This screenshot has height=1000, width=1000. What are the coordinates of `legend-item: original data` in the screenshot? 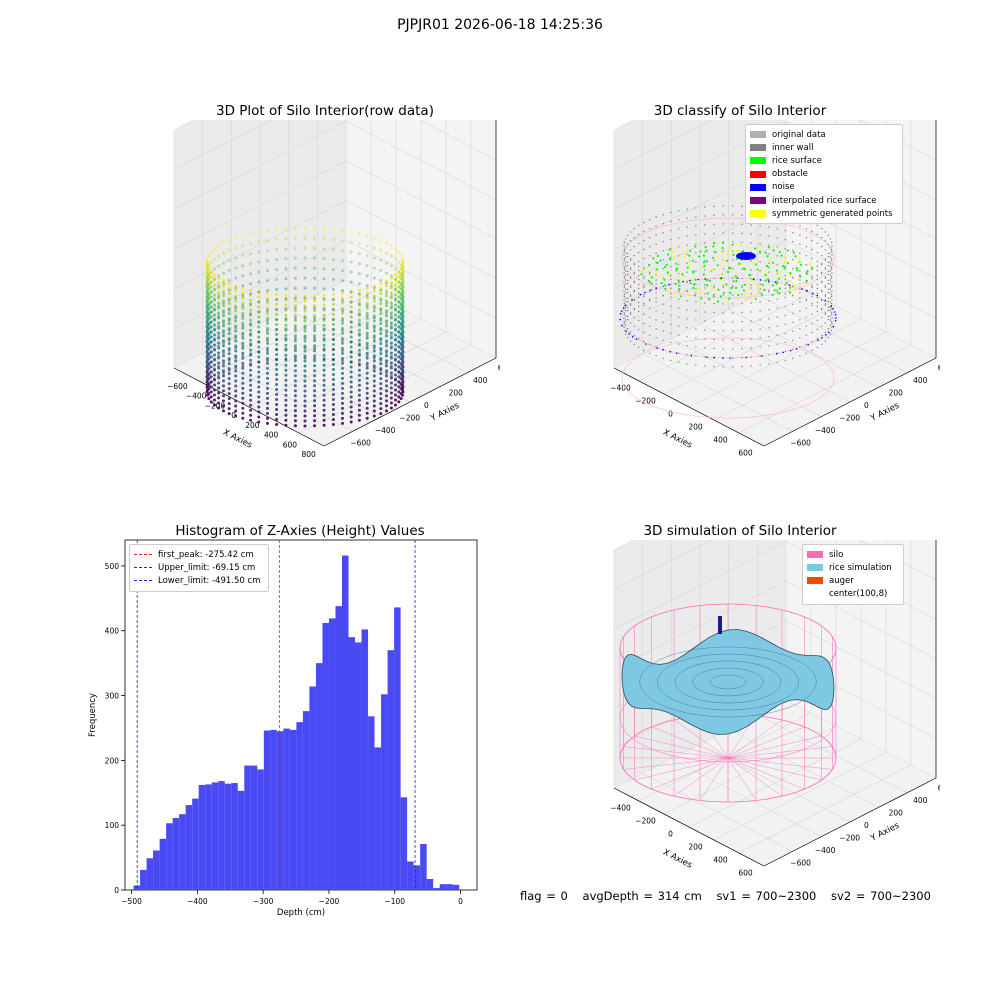 It's located at (824, 134).